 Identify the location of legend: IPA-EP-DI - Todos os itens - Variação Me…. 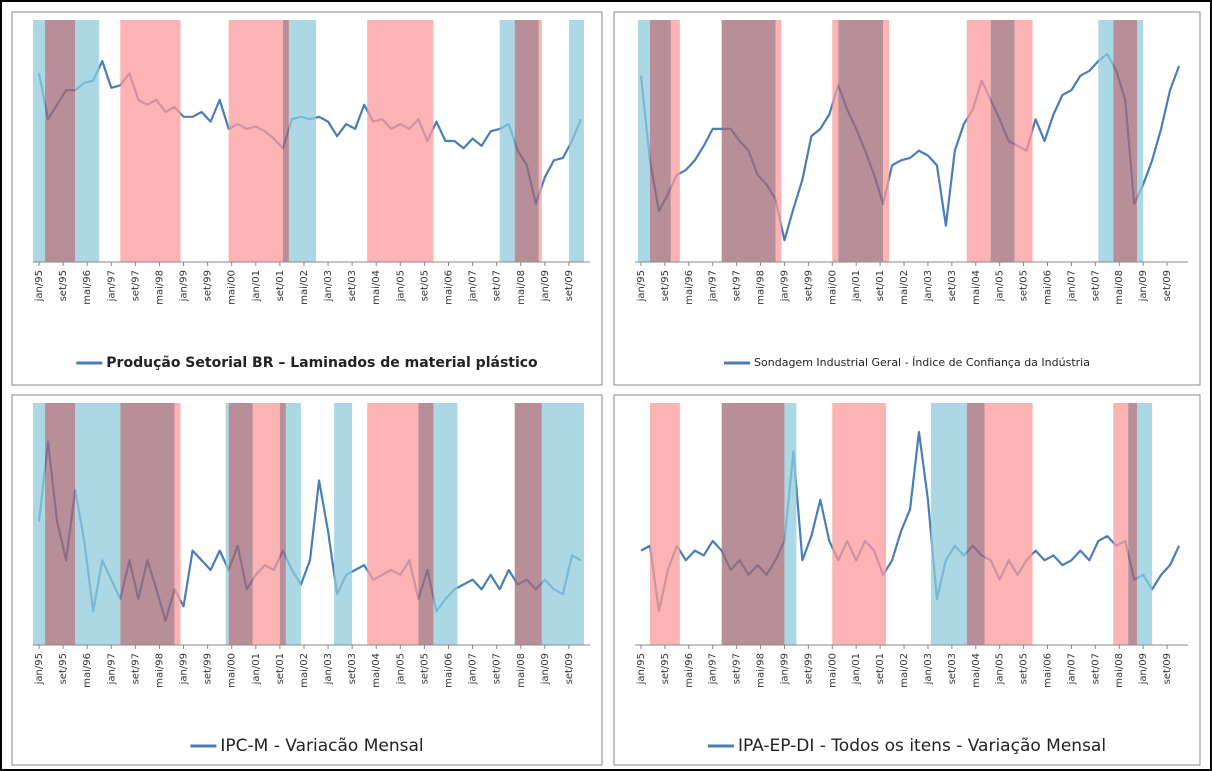
(906, 746).